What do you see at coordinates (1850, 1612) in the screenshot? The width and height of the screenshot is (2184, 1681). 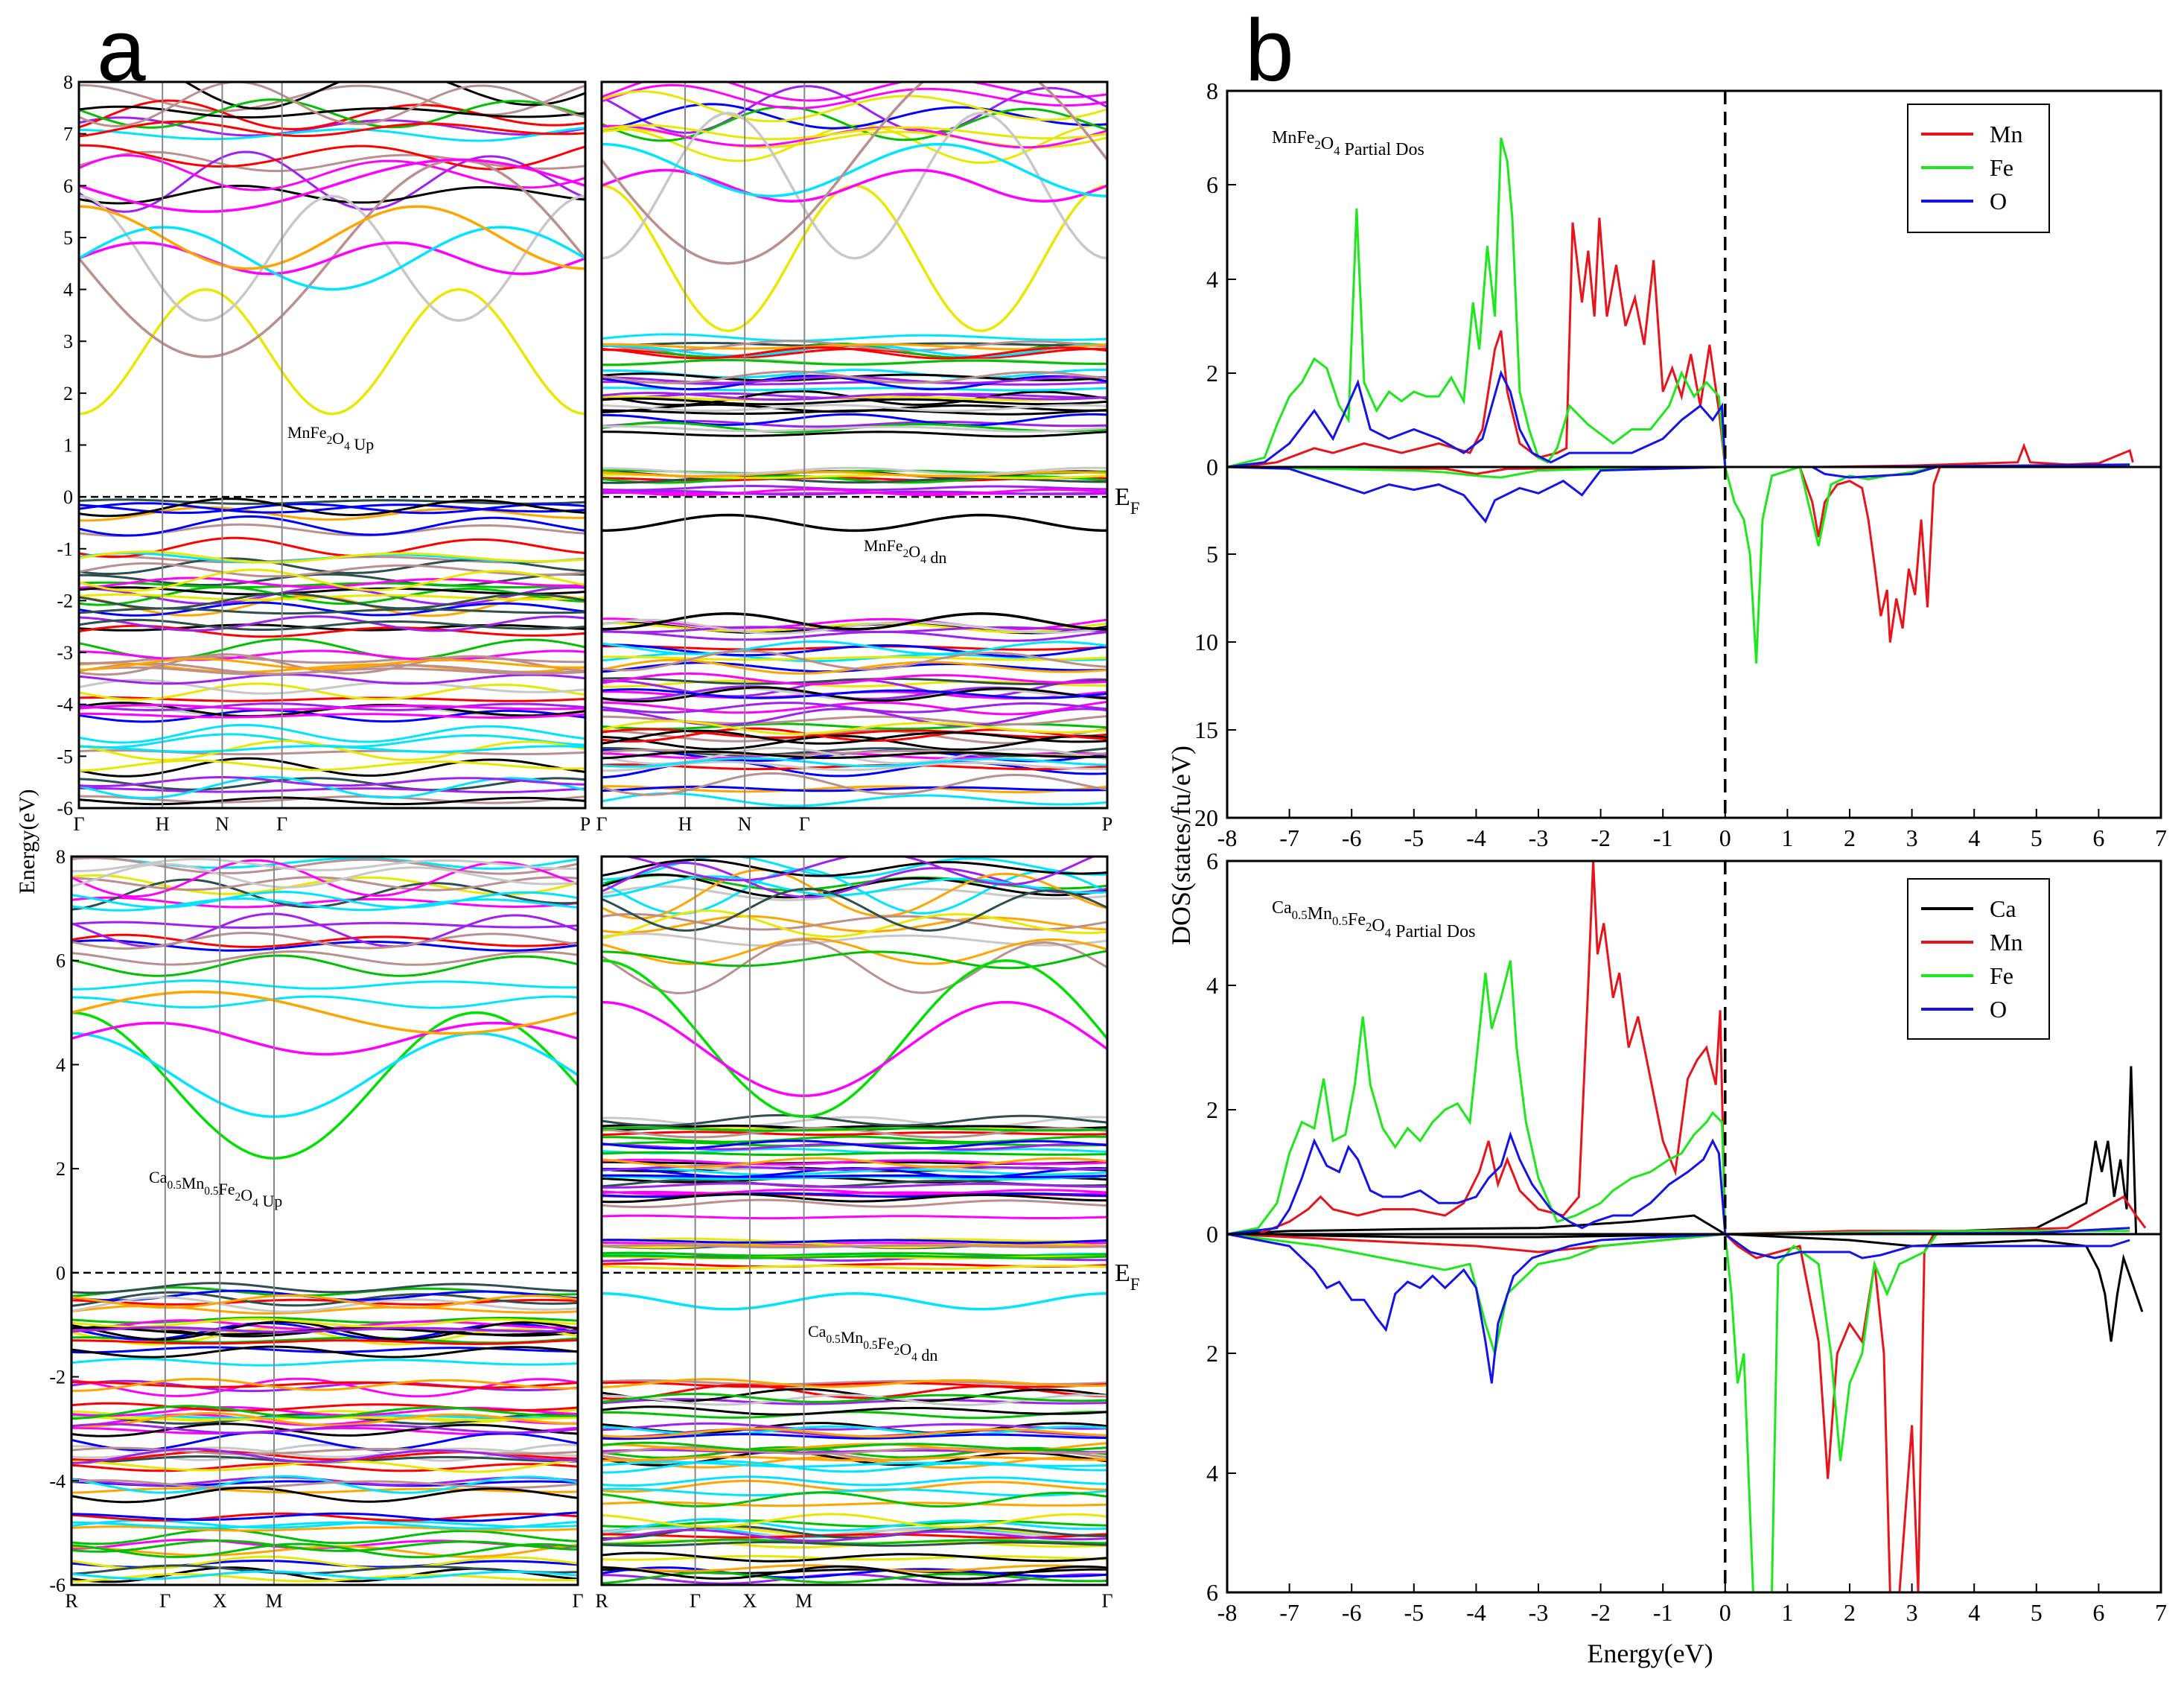 I see `x-tick-label: 2` at bounding box center [1850, 1612].